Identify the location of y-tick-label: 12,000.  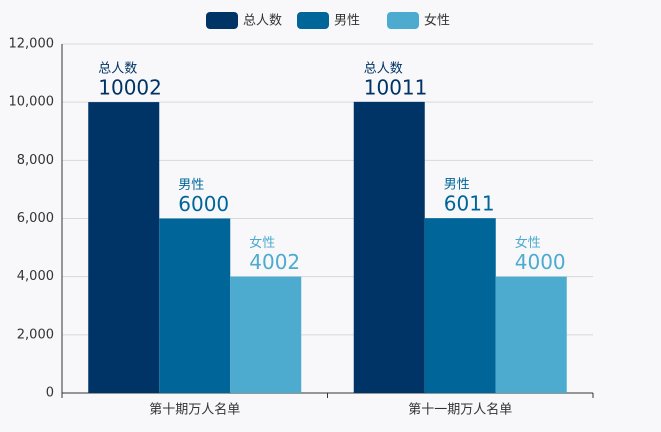
(32, 44).